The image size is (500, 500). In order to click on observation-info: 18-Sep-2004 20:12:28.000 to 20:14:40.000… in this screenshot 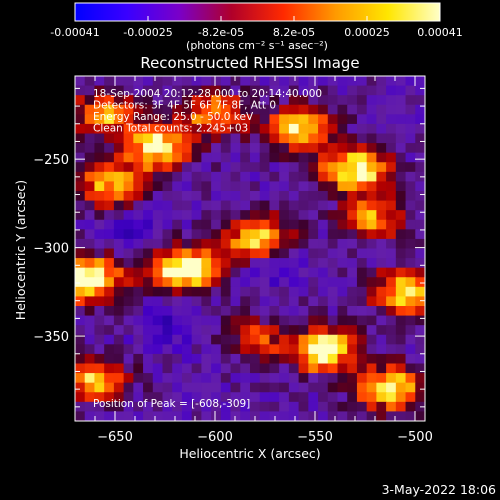, I will do `click(207, 111)`.